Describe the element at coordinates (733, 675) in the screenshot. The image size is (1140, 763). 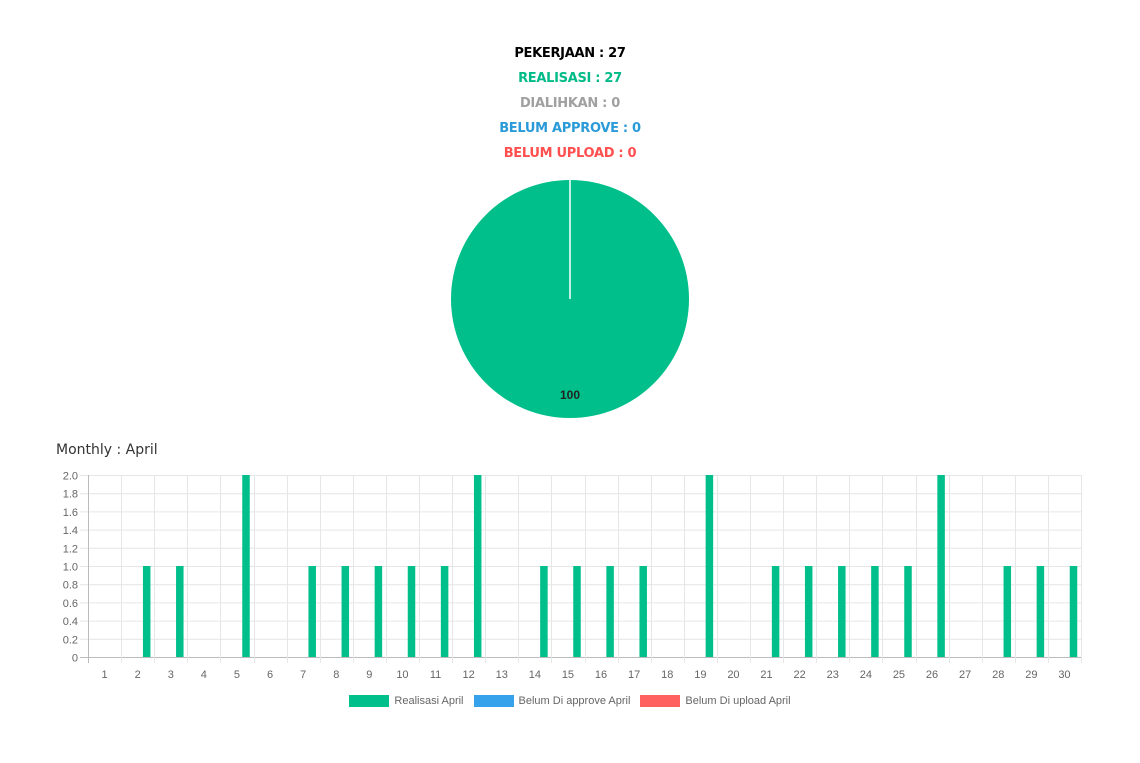
I see `x-tick-label: 20` at that location.